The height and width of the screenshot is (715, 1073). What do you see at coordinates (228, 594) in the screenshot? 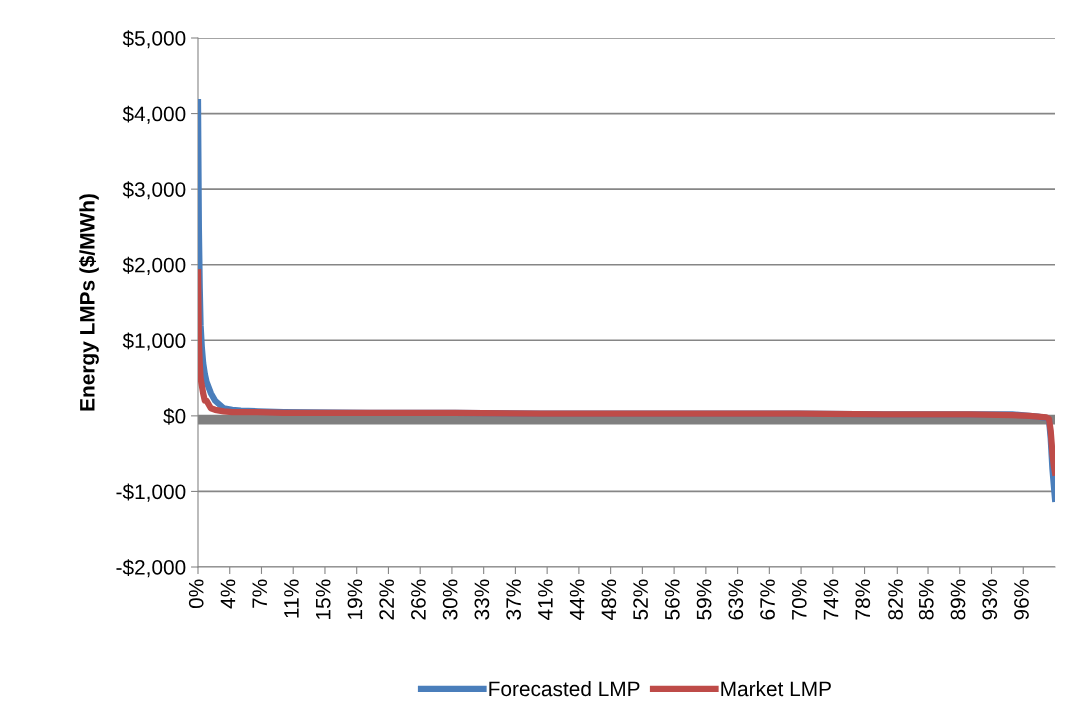
I see `x-tick-label: 4%` at bounding box center [228, 594].